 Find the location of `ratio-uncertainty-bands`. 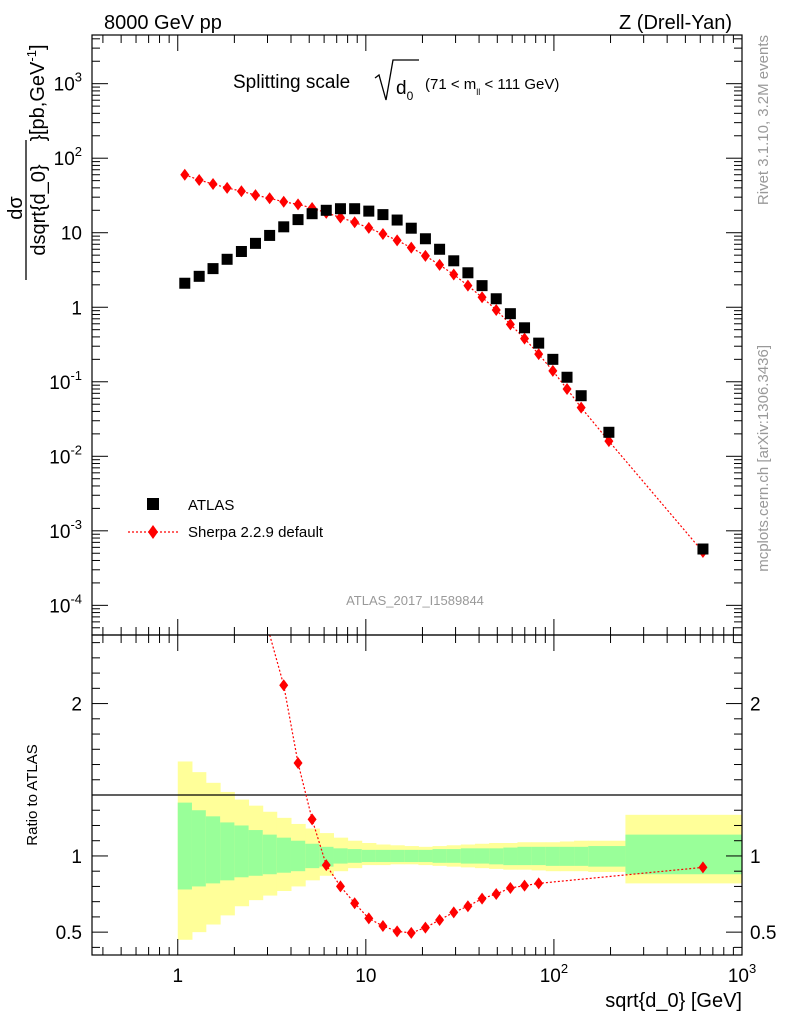

ratio-uncertainty-bands is located at coordinates (460, 850).